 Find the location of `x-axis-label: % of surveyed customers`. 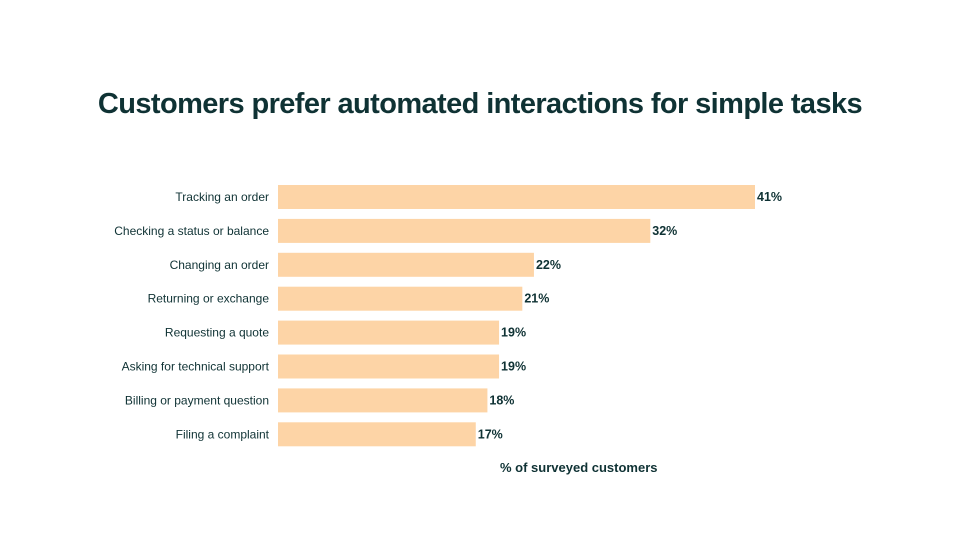

x-axis-label: % of surveyed customers is located at coordinates (579, 467).